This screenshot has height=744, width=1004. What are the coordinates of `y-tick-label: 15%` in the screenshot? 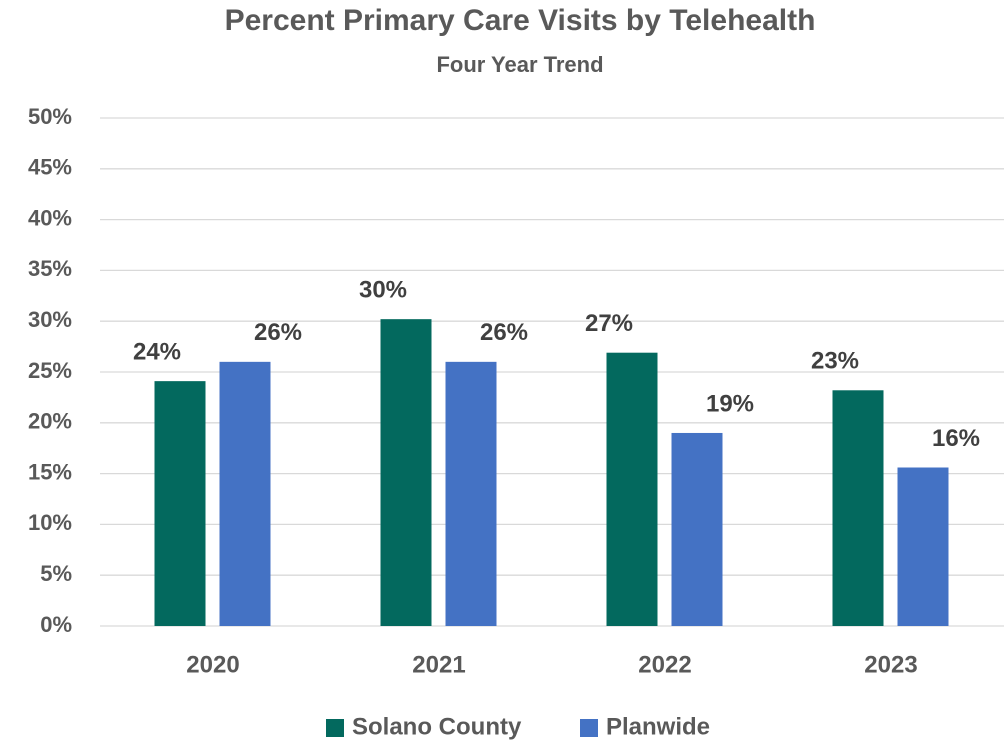 It's located at (50, 471).